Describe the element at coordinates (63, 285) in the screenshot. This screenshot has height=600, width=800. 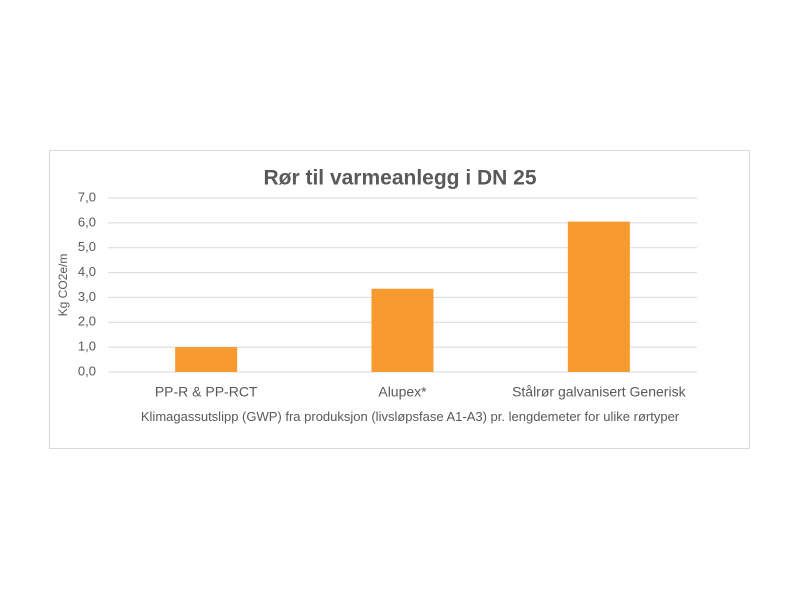
I see `y-axis-label: Kg CO2e/m` at that location.